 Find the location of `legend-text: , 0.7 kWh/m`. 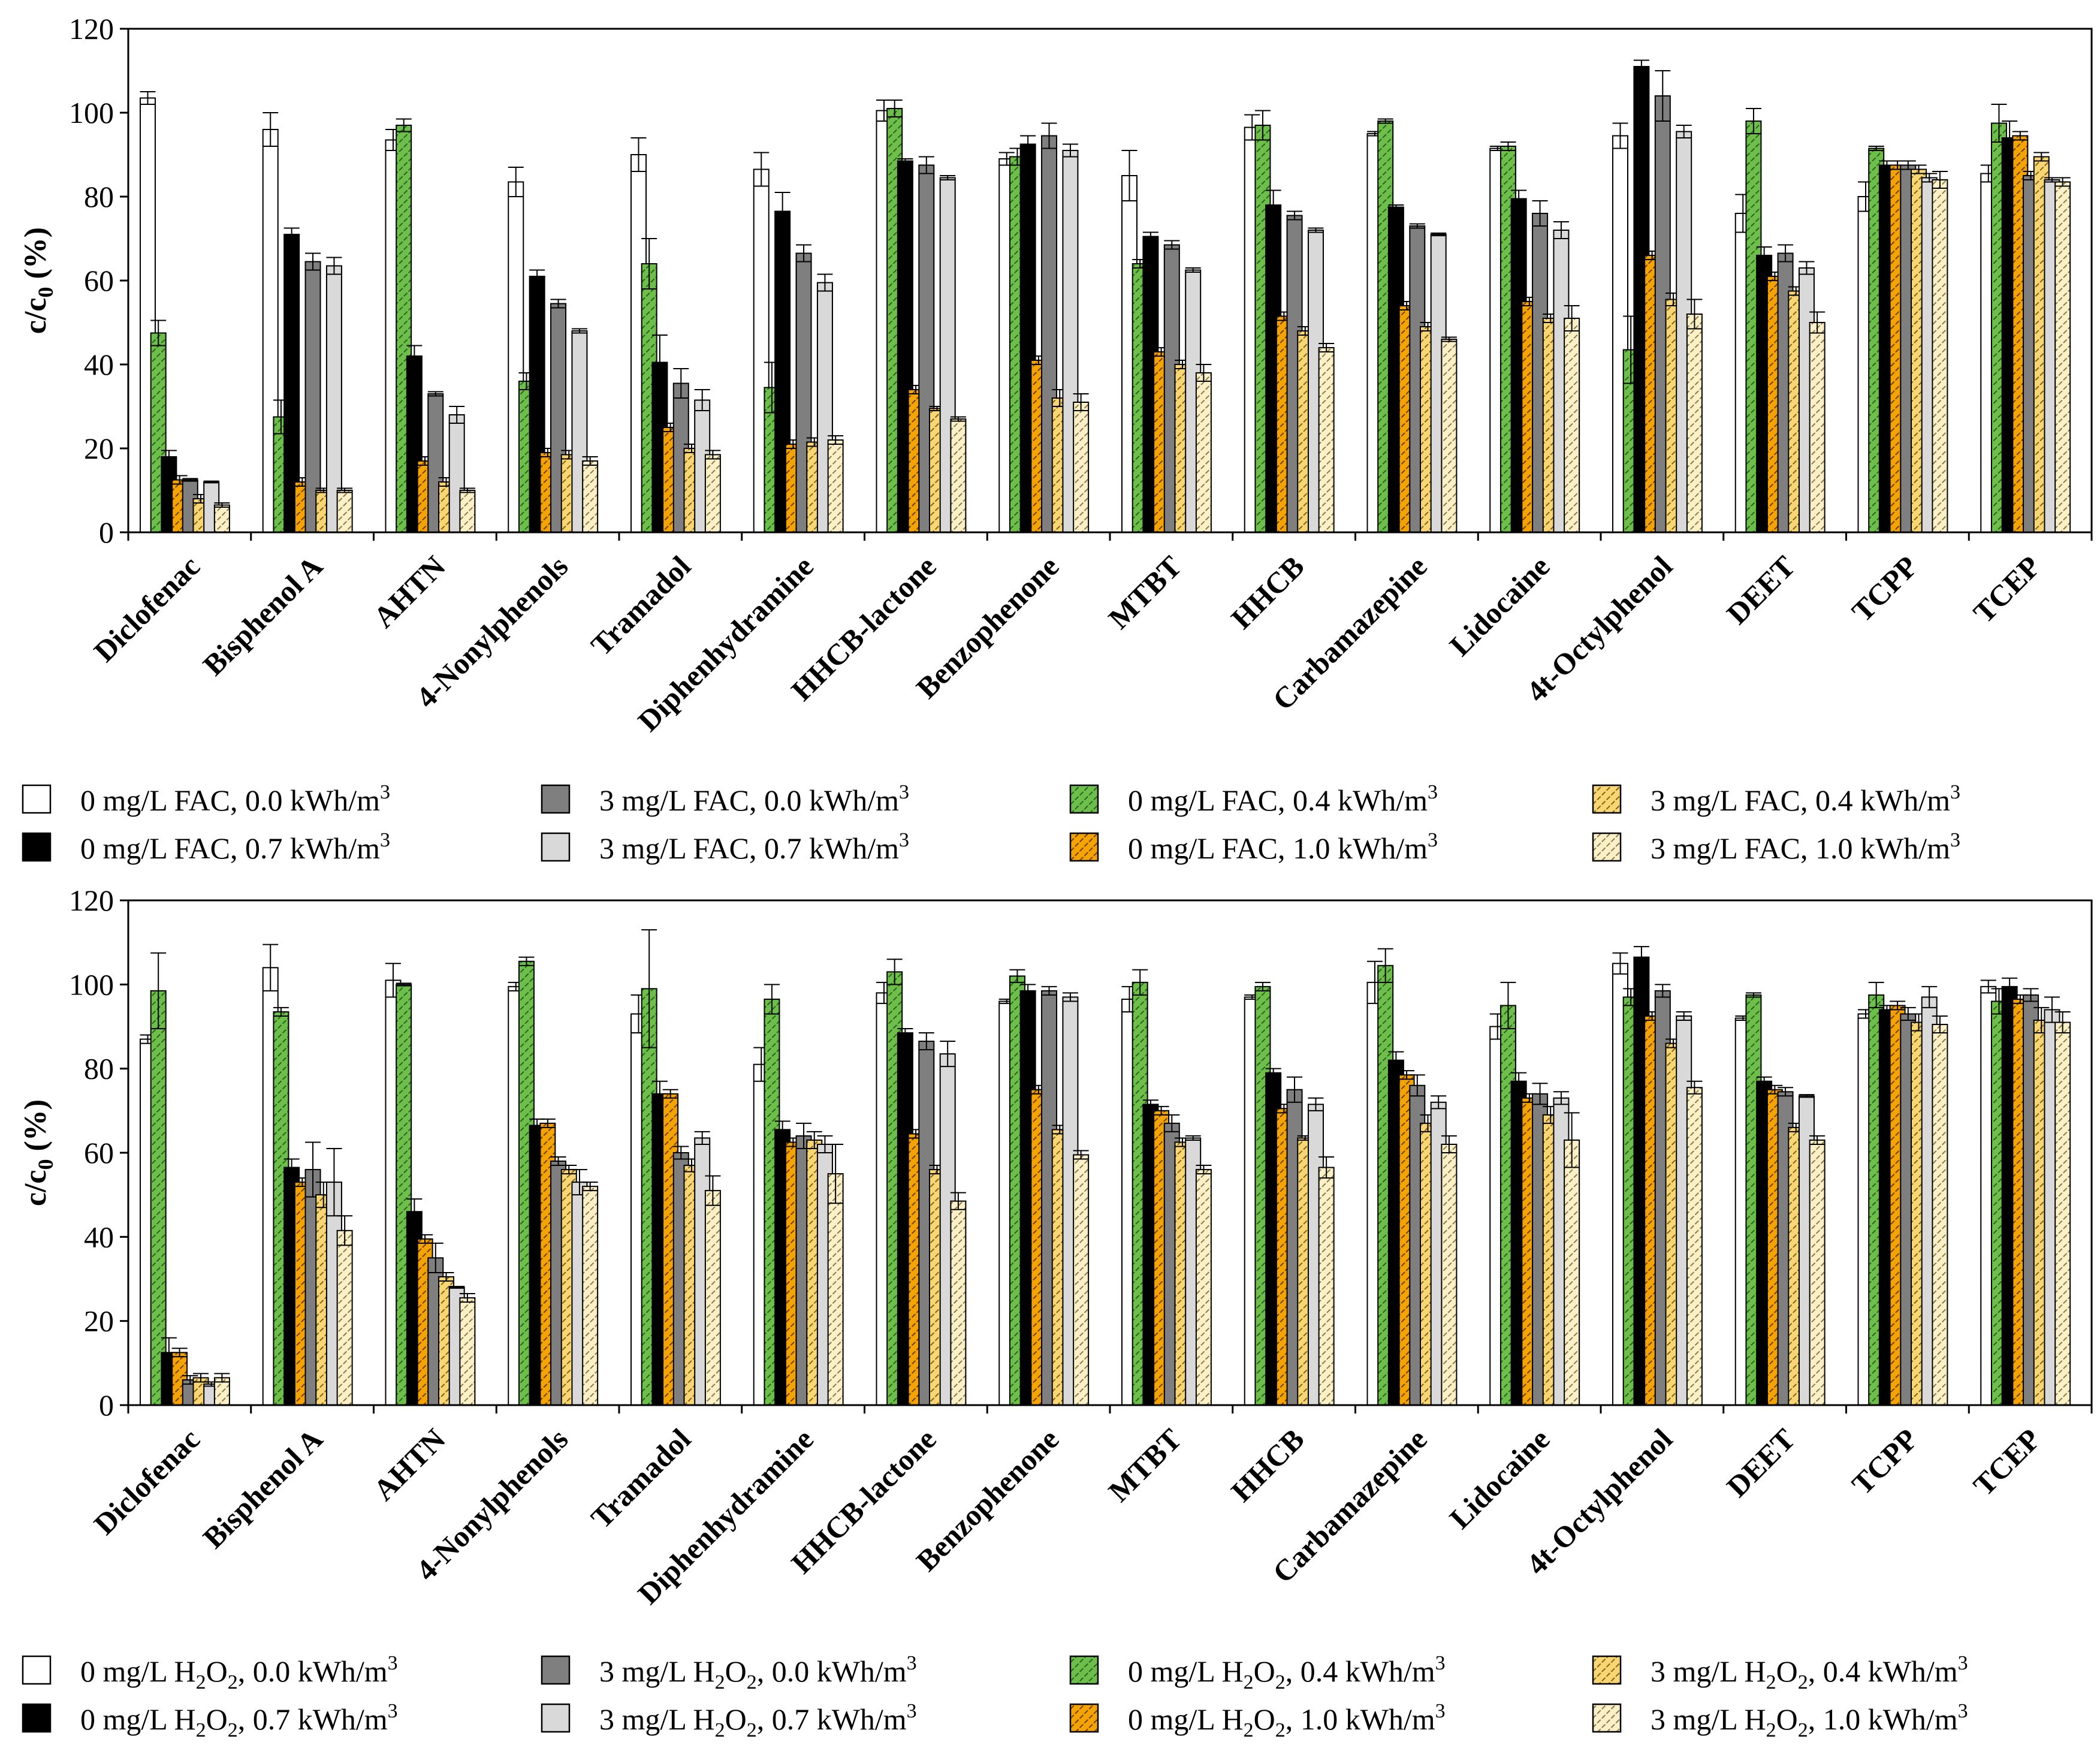

legend-text: , 0.7 kWh/m is located at coordinates (313, 1719).